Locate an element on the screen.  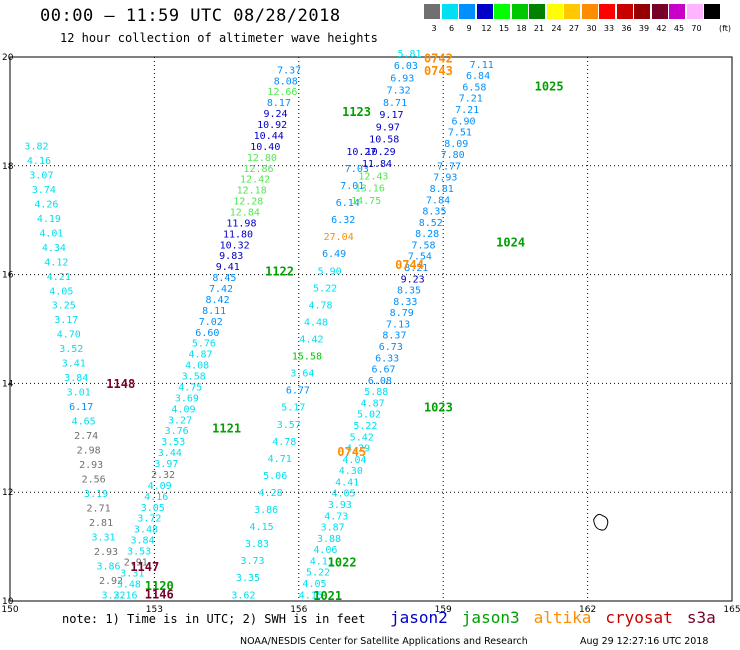
legend-label: 24 is located at coordinates (556, 28).